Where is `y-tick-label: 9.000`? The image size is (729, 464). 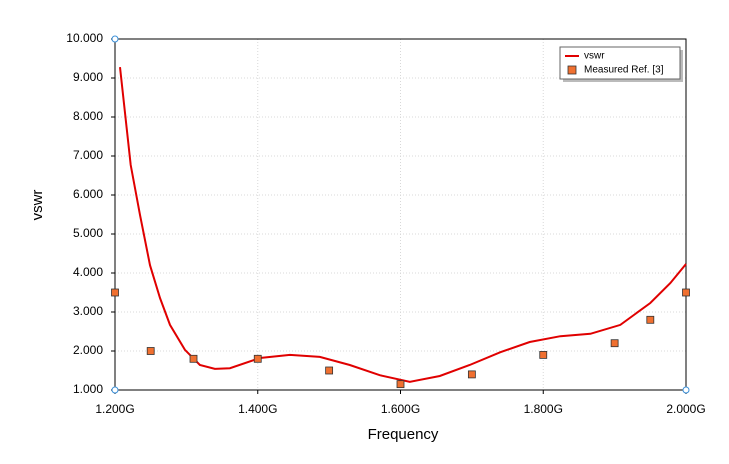
y-tick-label: 9.000 is located at coordinates (88, 77).